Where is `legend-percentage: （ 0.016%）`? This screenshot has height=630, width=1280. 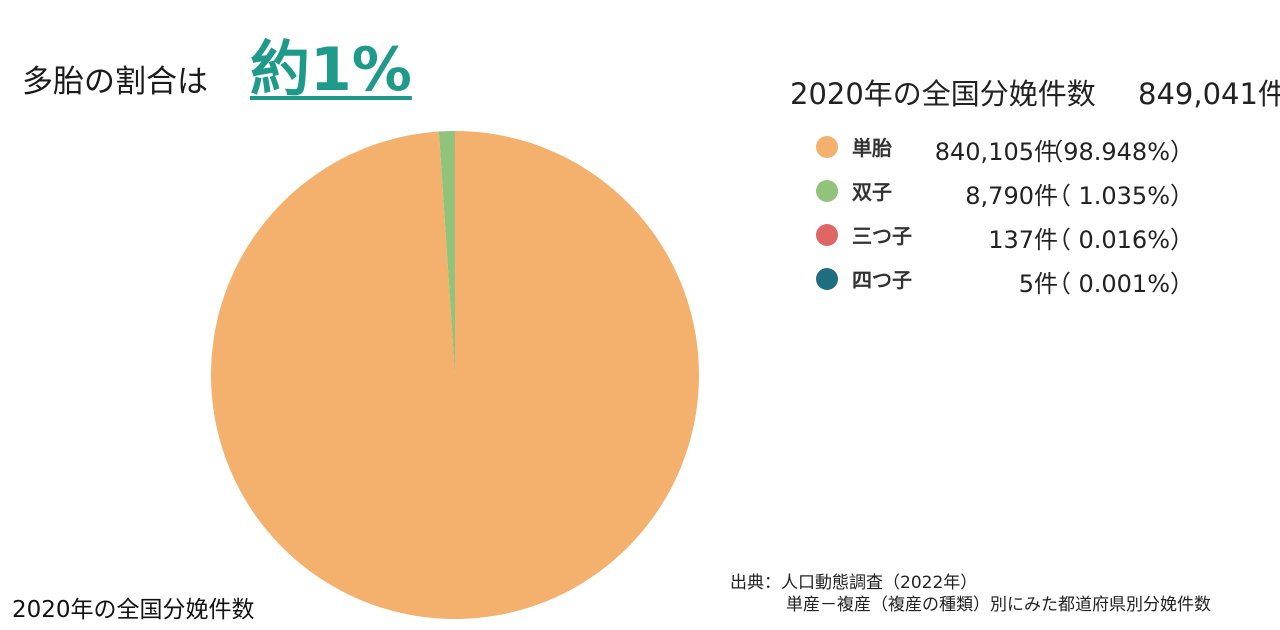
legend-percentage: （ 0.016%） is located at coordinates (1120, 237).